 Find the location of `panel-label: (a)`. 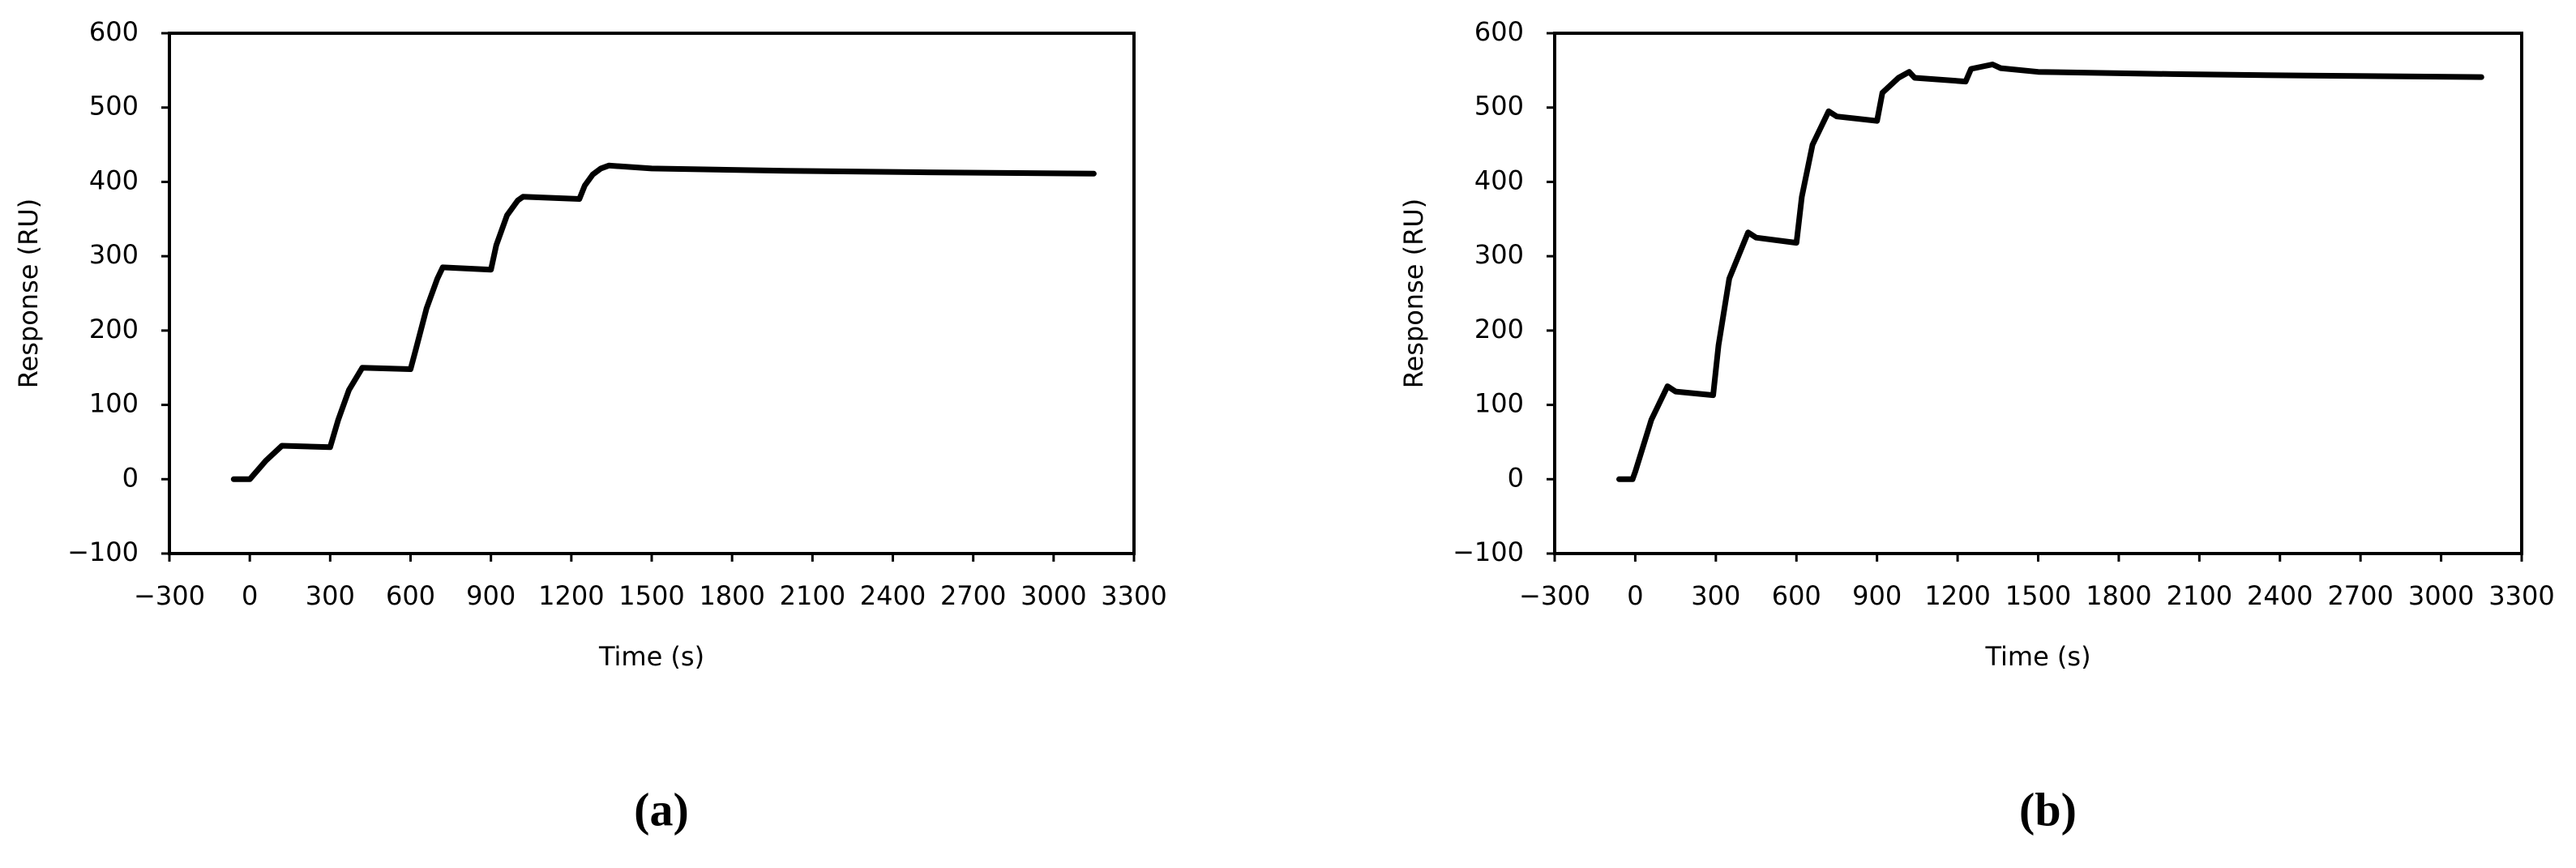

panel-label: (a) is located at coordinates (661, 809).